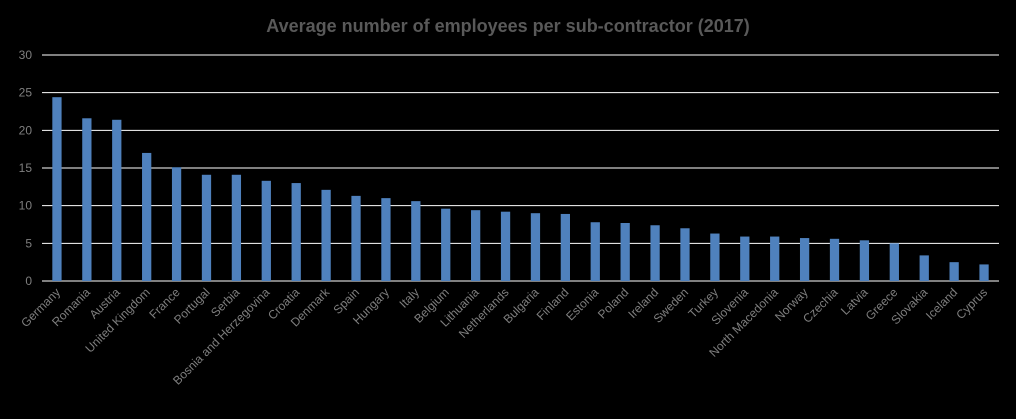  I want to click on x-tick-label: Estonia, so click(582, 304).